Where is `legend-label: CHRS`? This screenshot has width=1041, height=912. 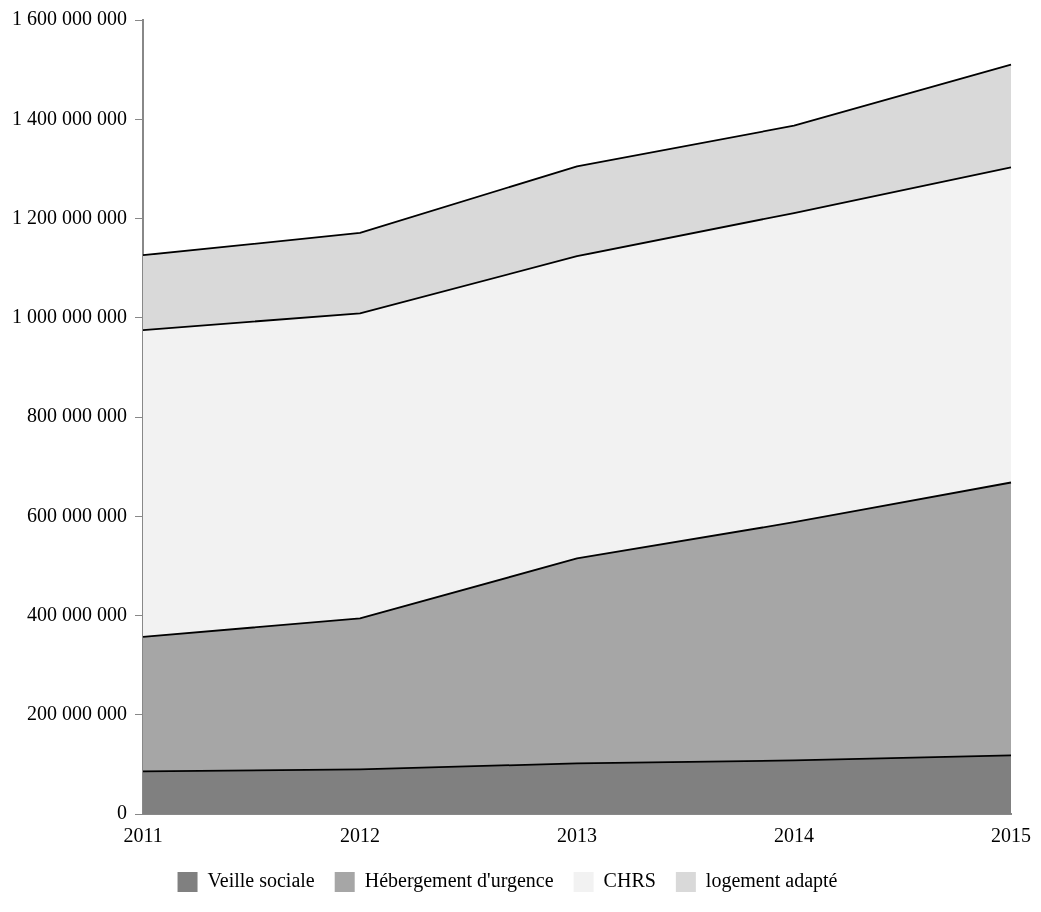 legend-label: CHRS is located at coordinates (629, 880).